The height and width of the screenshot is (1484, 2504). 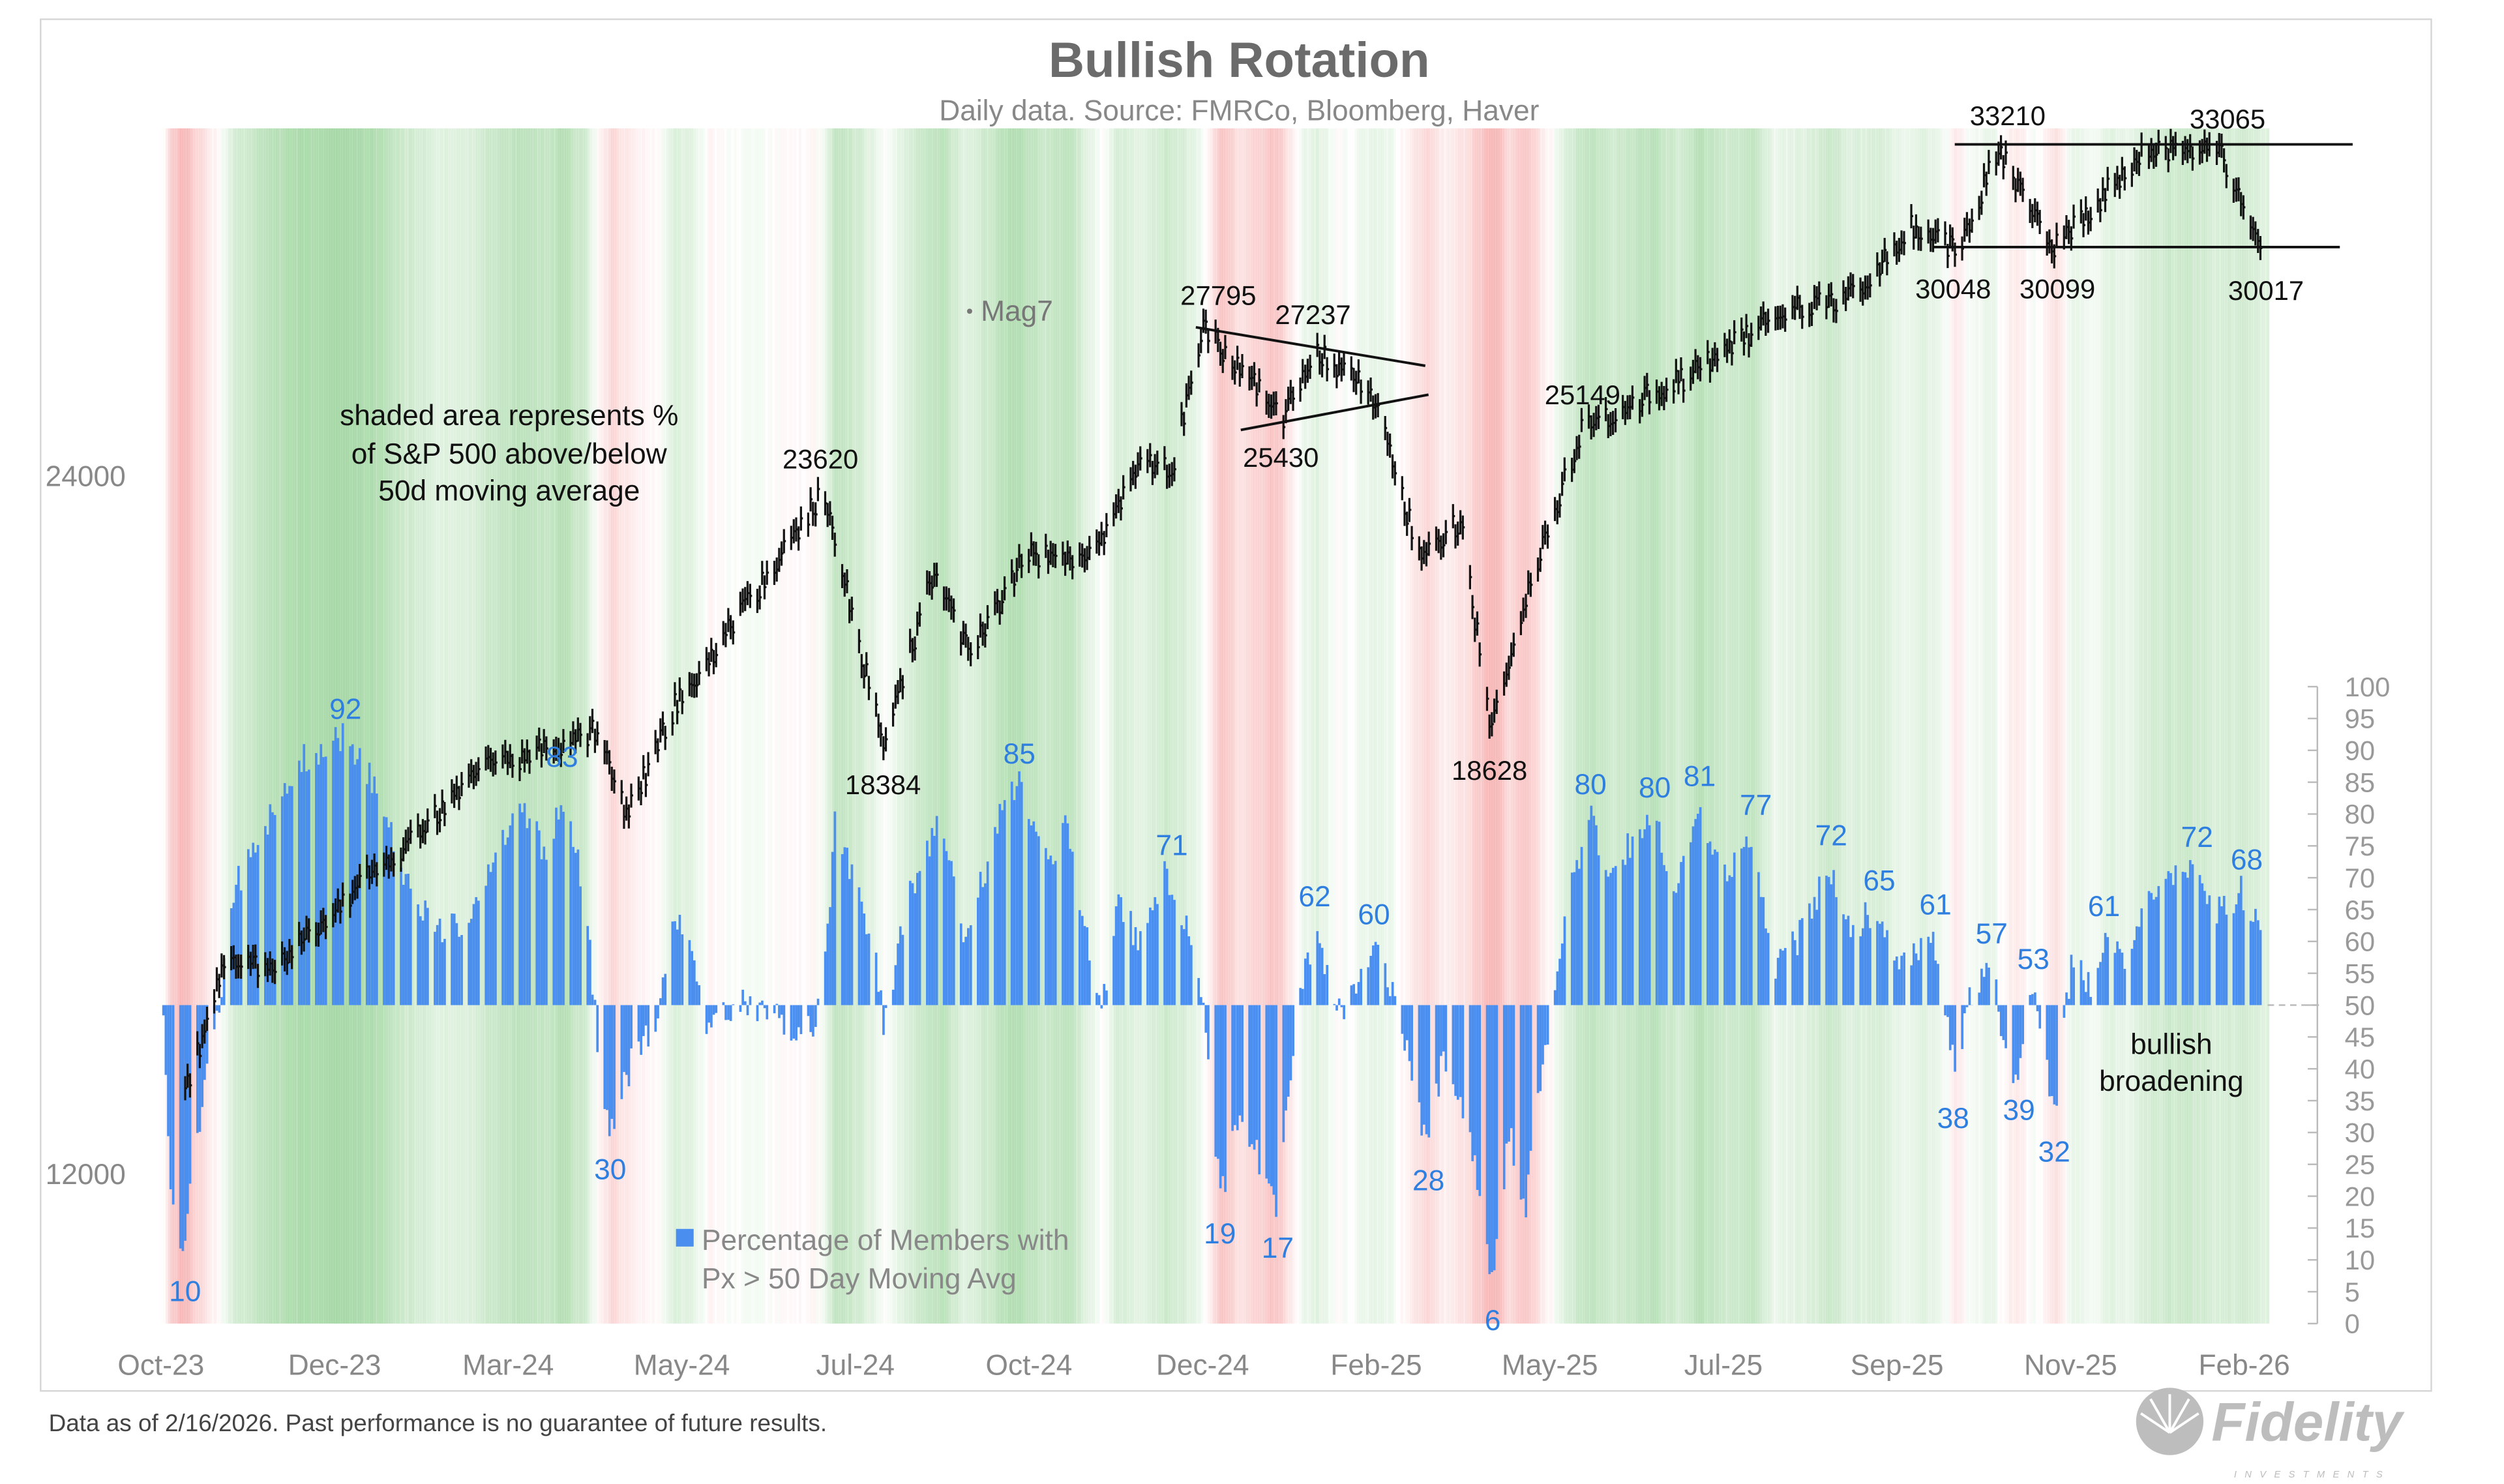 What do you see at coordinates (2104, 907) in the screenshot?
I see `breadth-annotation: 61` at bounding box center [2104, 907].